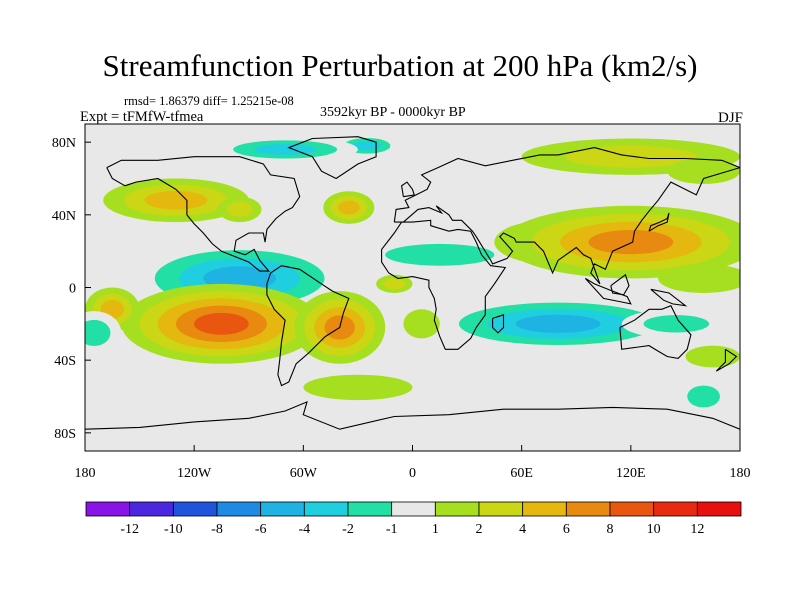 This screenshot has width=800, height=600. Describe the element at coordinates (444, 284) in the screenshot. I see `coastline-africa` at that location.